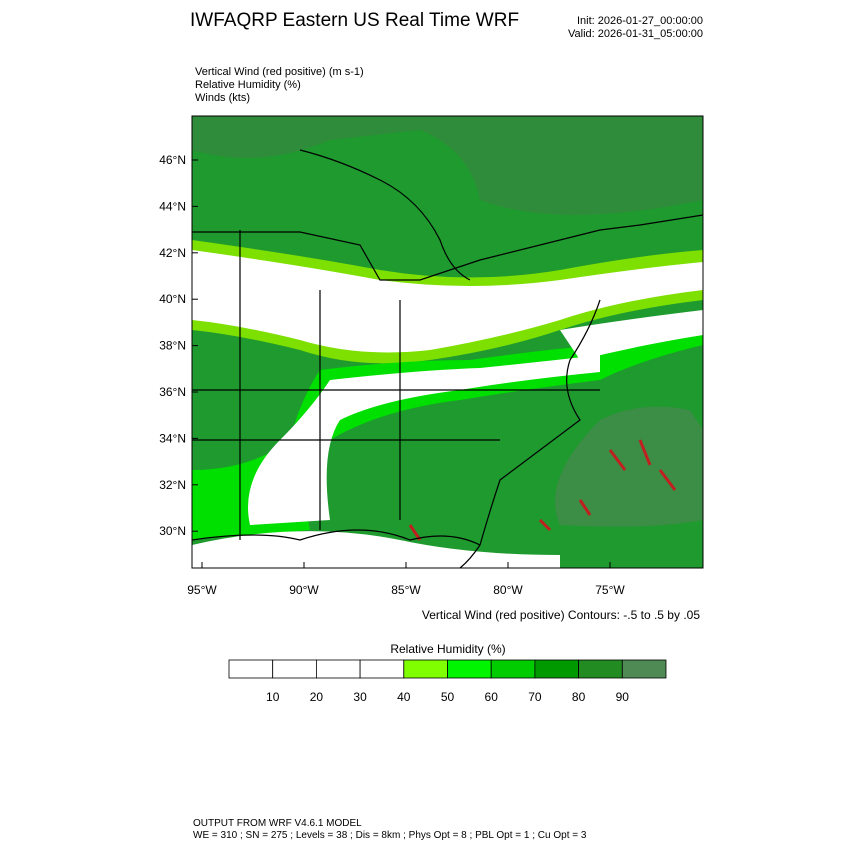 This screenshot has height=855, width=850. I want to click on colorbar-label: 50, so click(448, 697).